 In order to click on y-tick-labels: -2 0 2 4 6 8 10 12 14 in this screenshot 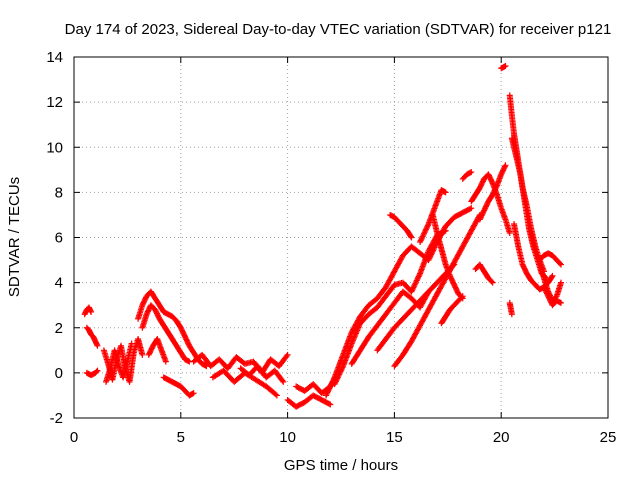, I will do `click(54, 238)`.